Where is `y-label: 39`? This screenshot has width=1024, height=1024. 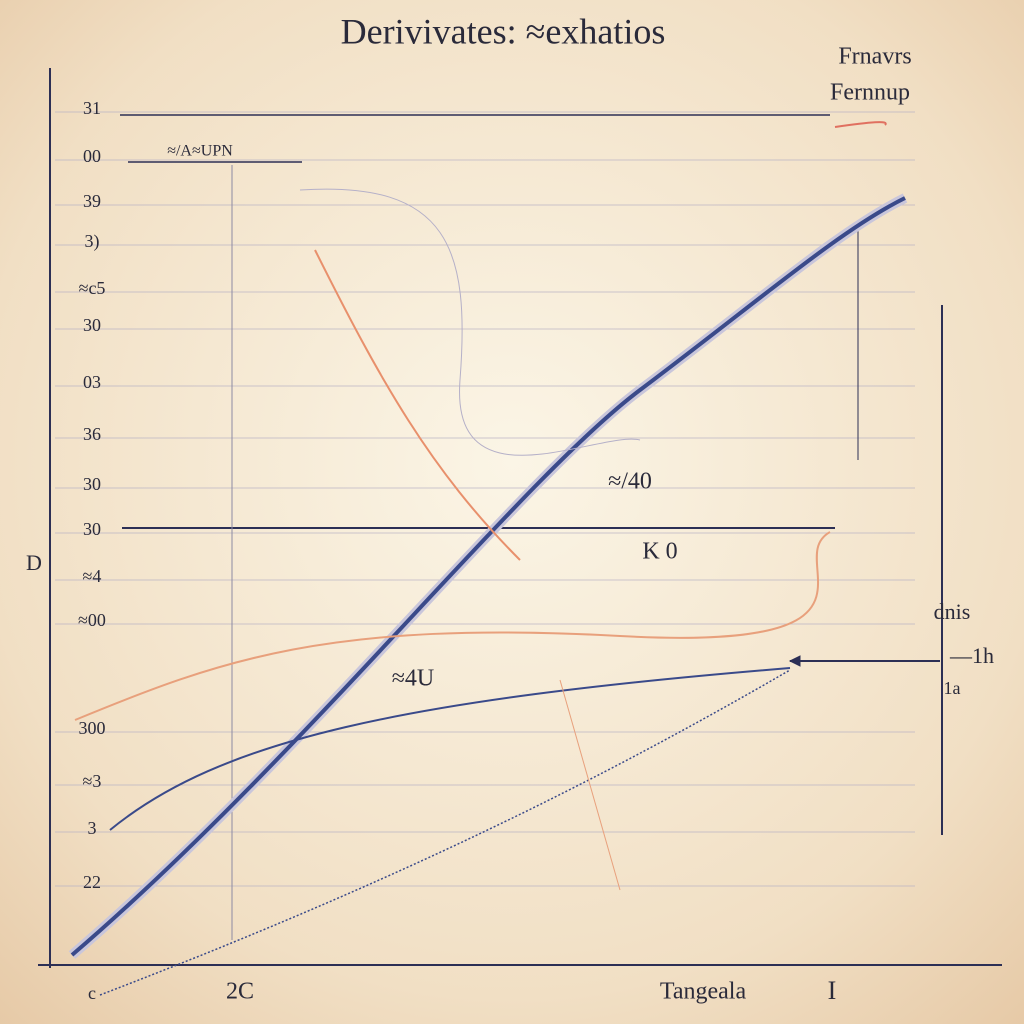
y-label: 39 is located at coordinates (92, 201).